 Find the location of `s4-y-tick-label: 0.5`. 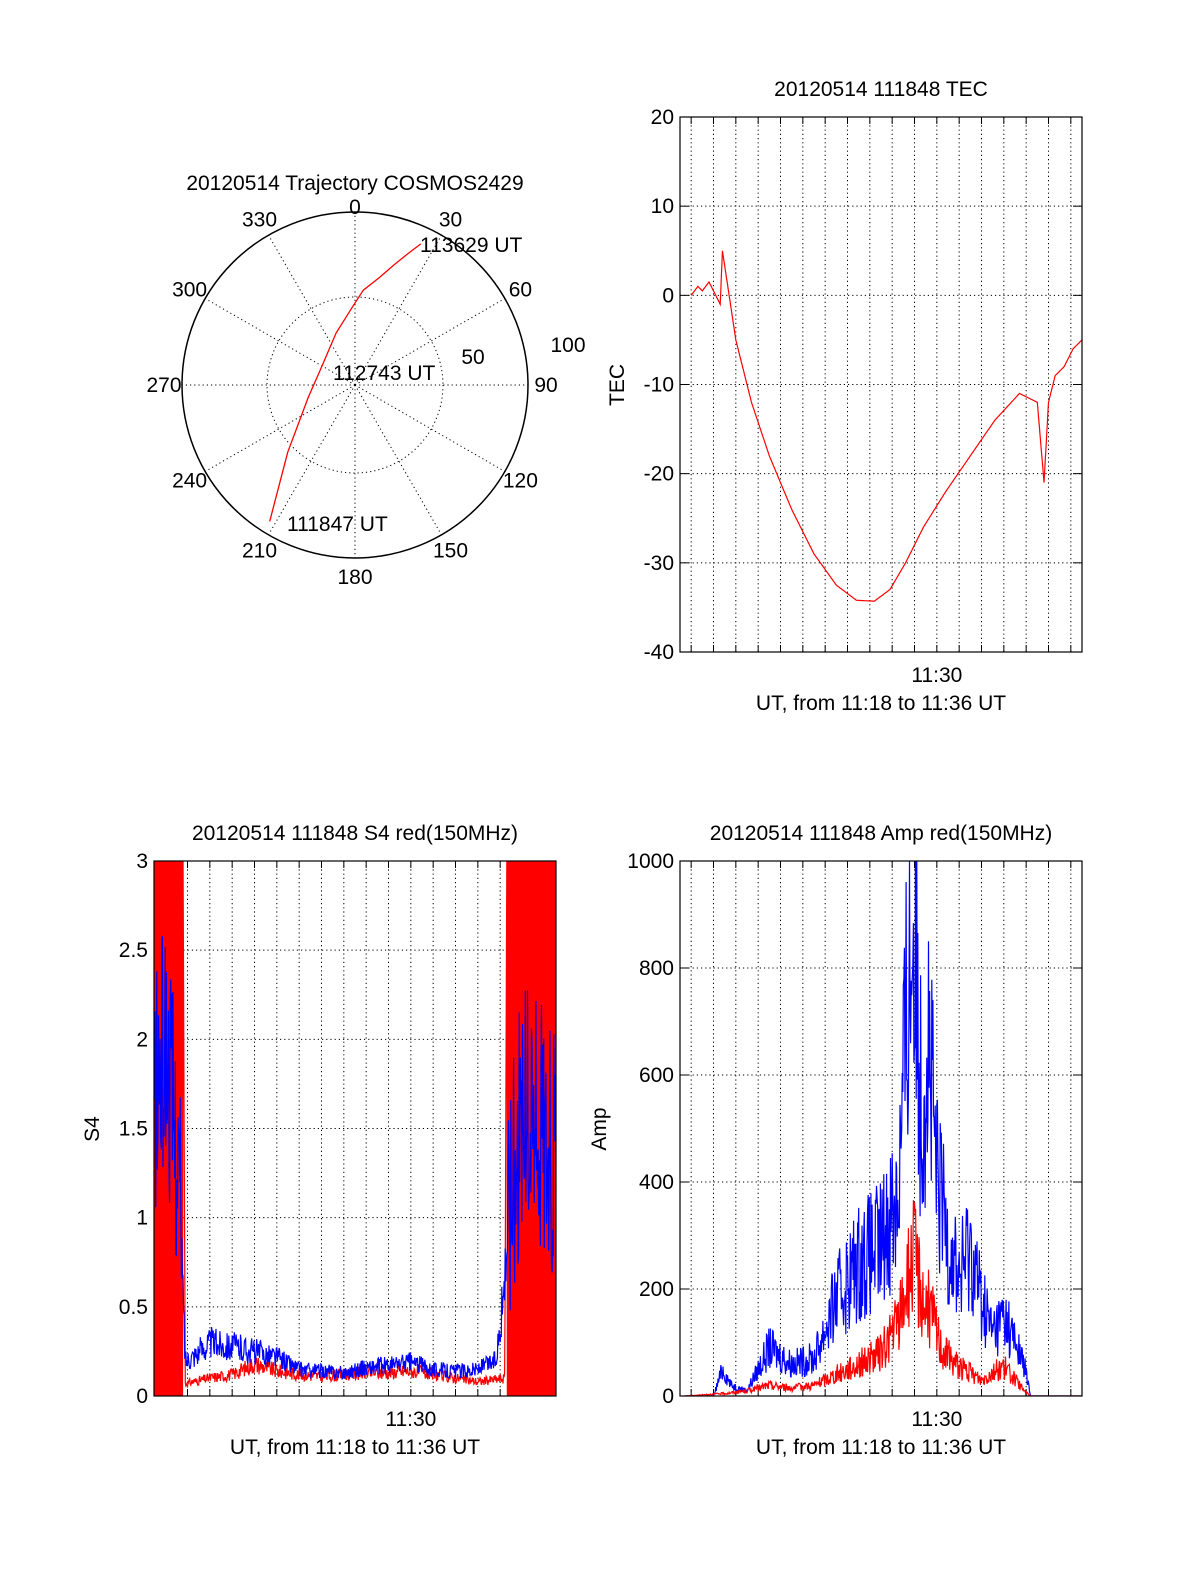

s4-y-tick-label: 0.5 is located at coordinates (133, 1307).